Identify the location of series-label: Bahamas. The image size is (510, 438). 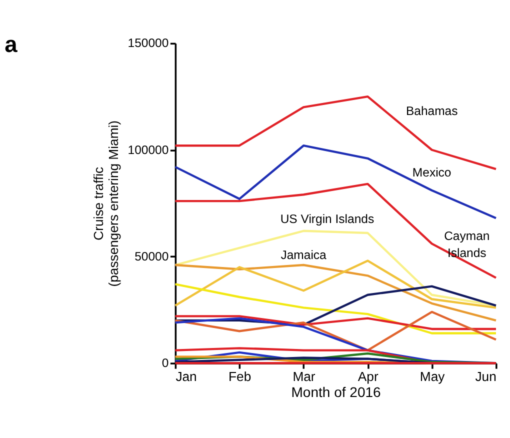
(432, 111).